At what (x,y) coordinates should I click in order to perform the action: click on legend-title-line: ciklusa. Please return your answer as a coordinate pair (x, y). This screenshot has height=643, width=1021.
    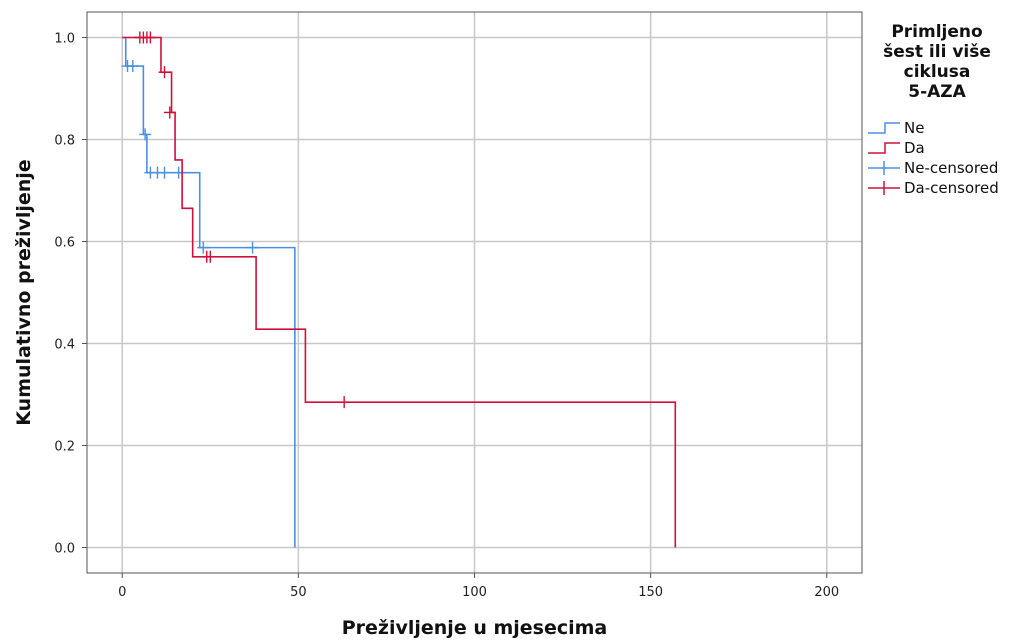
    Looking at the image, I should click on (937, 72).